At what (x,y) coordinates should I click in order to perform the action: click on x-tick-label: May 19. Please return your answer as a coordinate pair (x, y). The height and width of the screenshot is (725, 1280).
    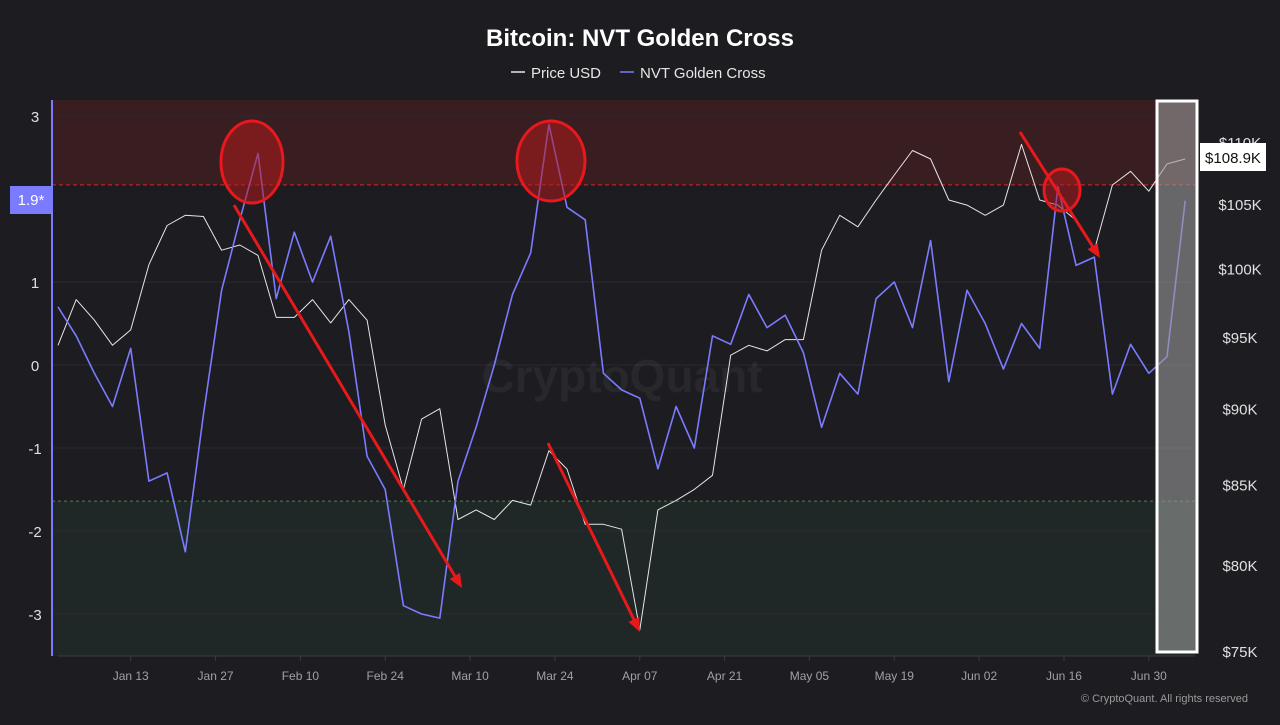
    Looking at the image, I should click on (895, 676).